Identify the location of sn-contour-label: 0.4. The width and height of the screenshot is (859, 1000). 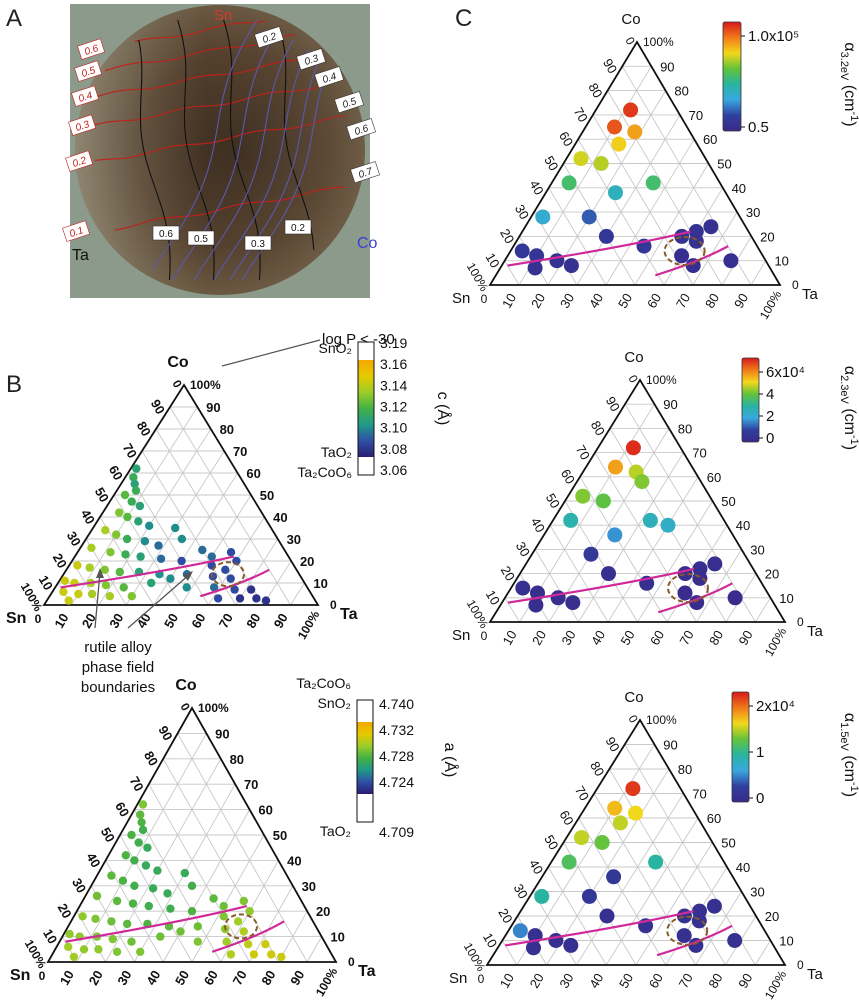
(85, 96).